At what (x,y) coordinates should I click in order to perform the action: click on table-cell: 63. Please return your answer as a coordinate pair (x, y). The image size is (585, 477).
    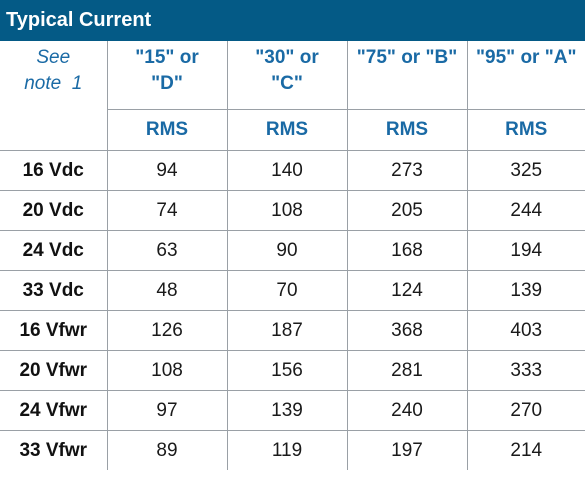
    Looking at the image, I should click on (167, 250).